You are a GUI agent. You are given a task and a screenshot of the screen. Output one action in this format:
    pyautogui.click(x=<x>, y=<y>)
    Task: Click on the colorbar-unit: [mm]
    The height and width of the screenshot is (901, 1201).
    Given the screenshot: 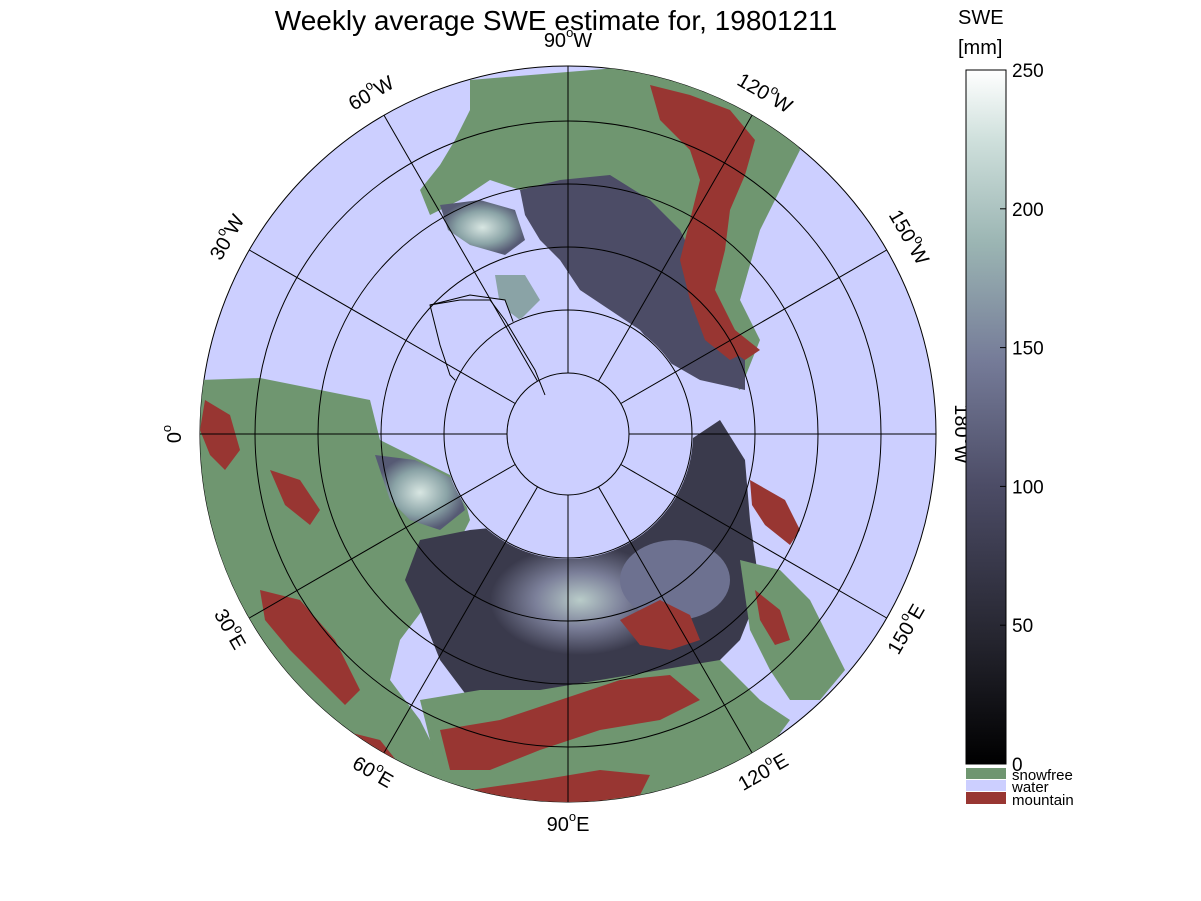 What is the action you would take?
    pyautogui.click(x=980, y=48)
    